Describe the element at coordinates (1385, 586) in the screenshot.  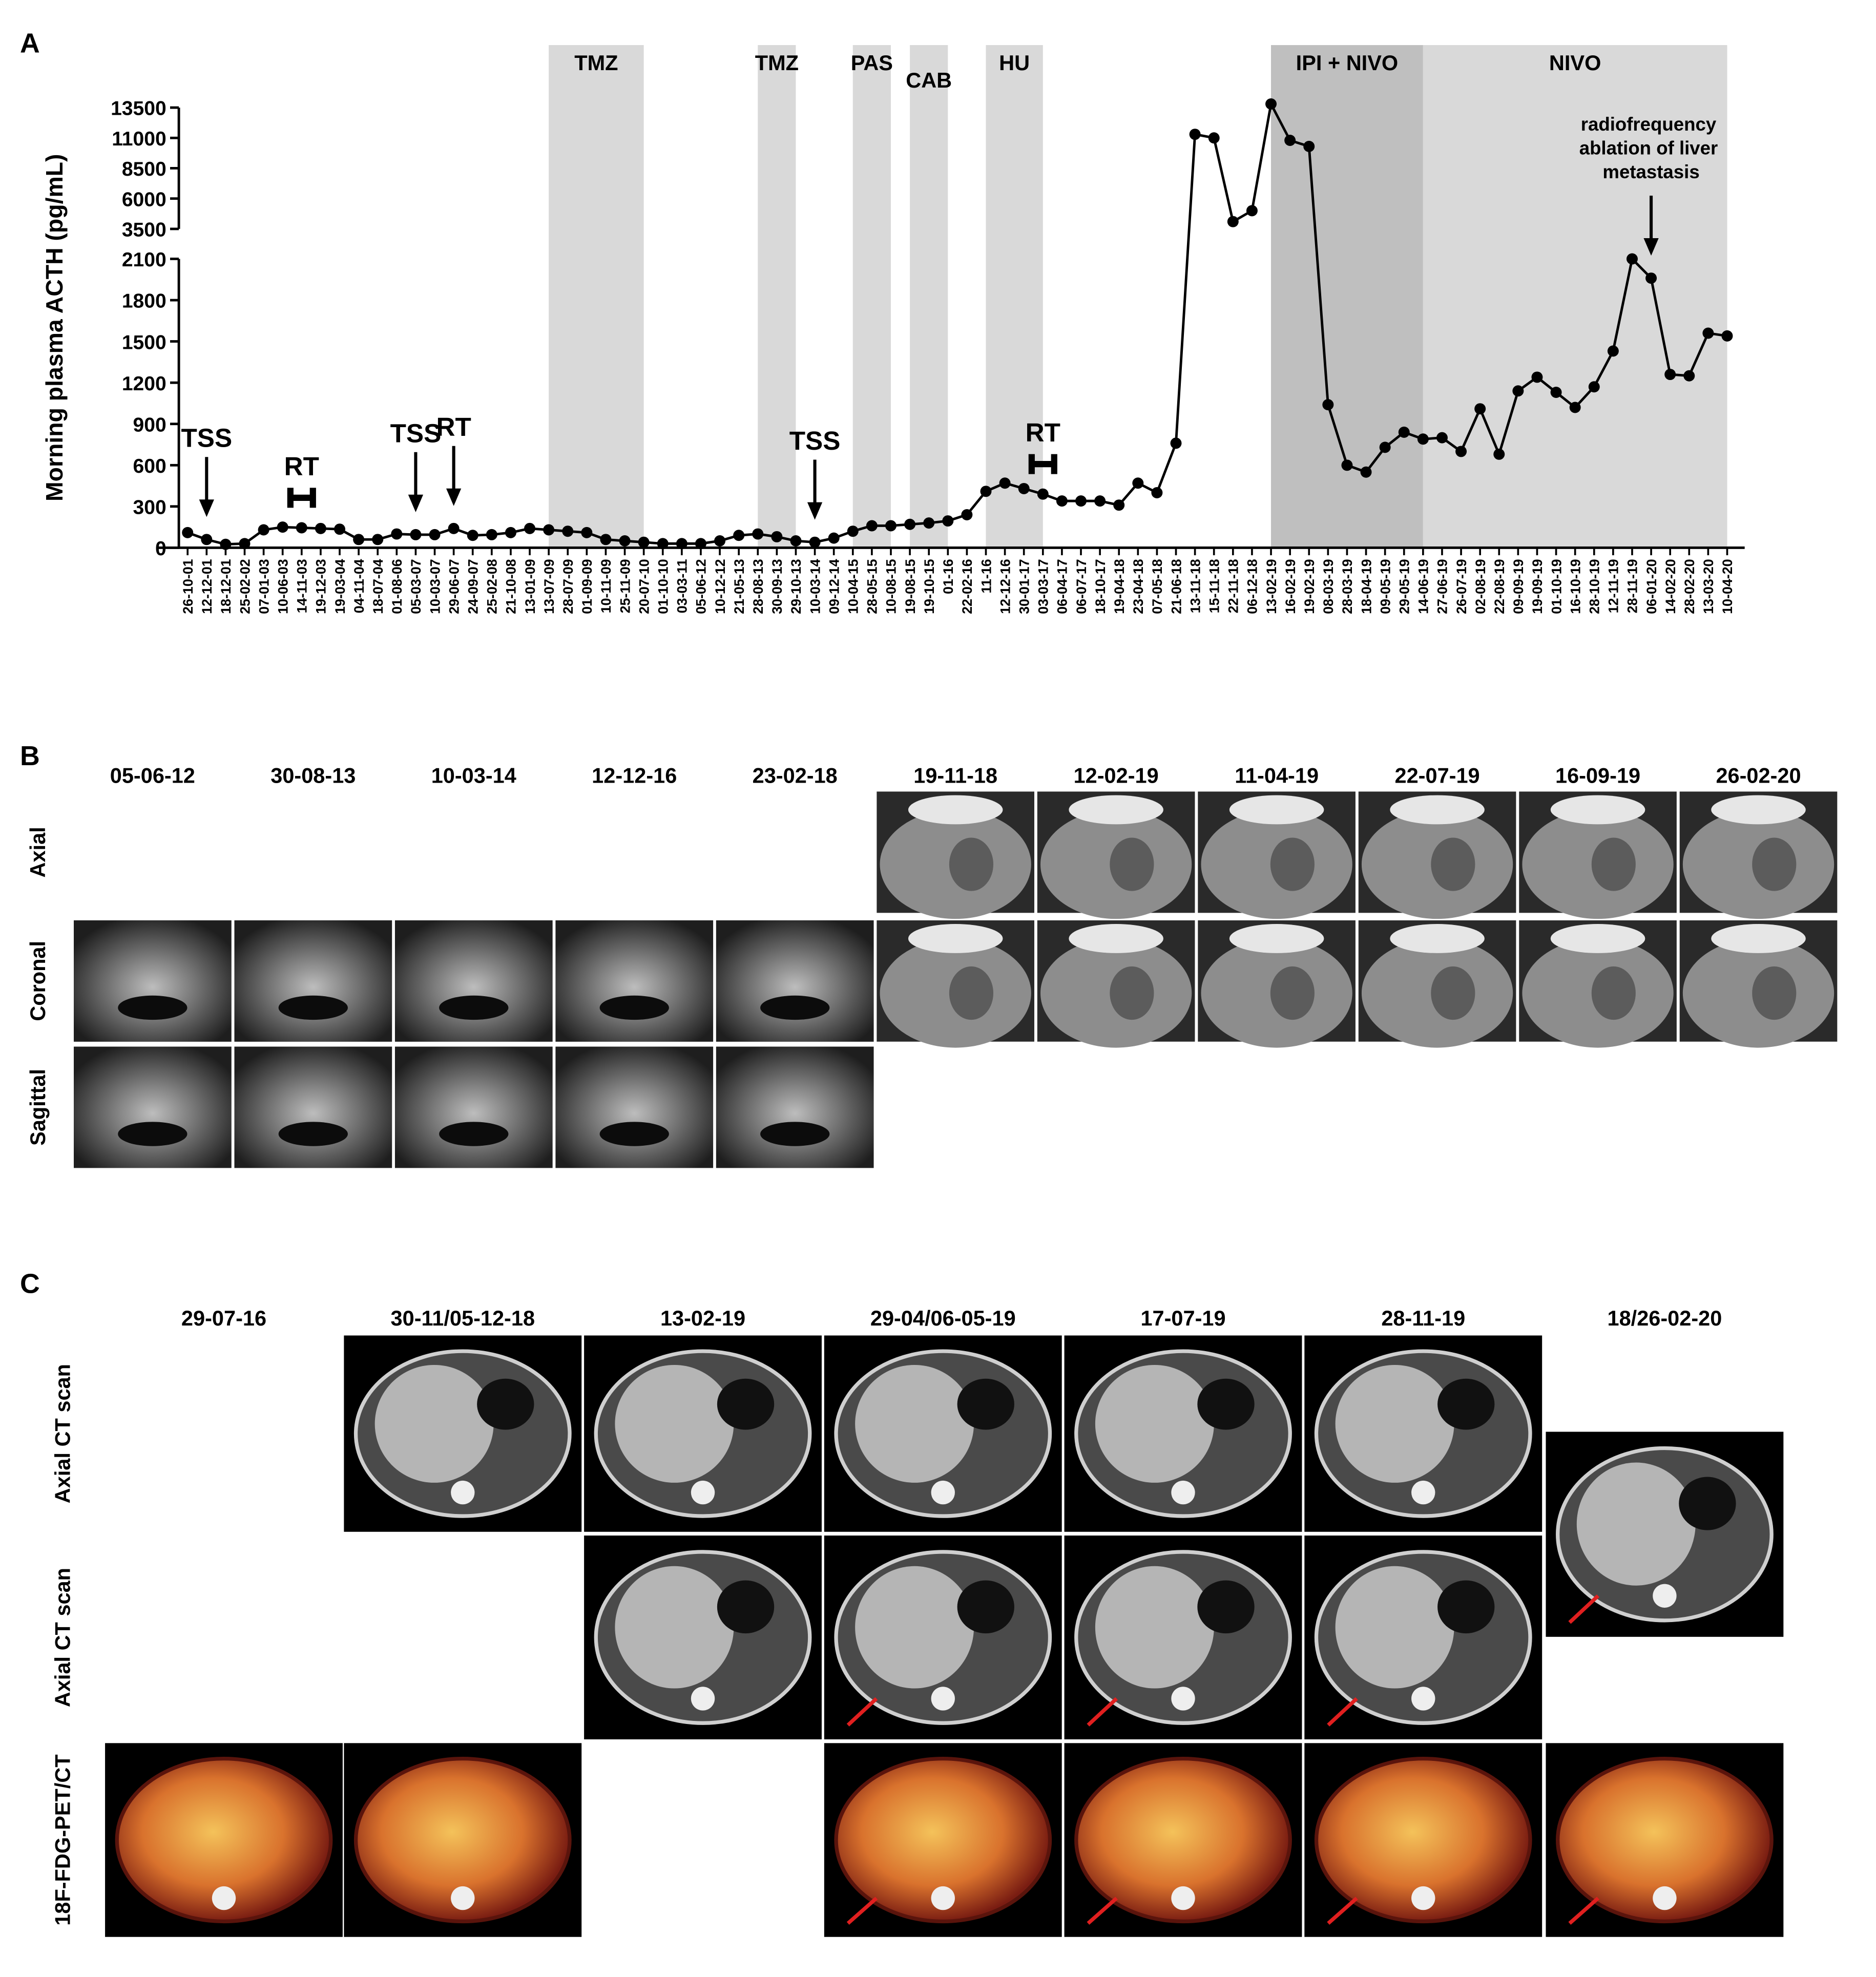
I see `x-tick-label: 09-05-19` at that location.